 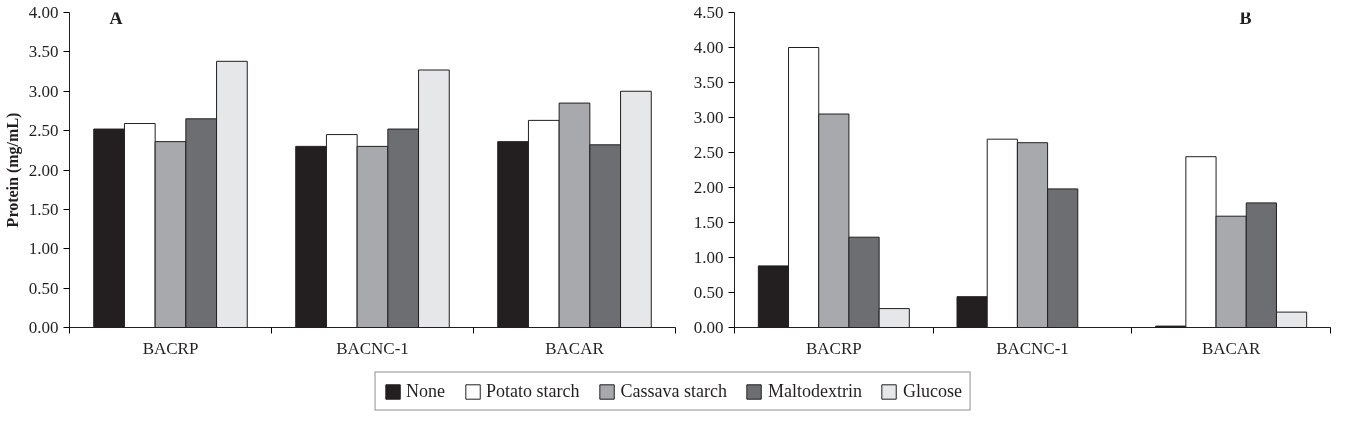 What do you see at coordinates (814, 391) in the screenshot?
I see `legend-label: Maltodextrin` at bounding box center [814, 391].